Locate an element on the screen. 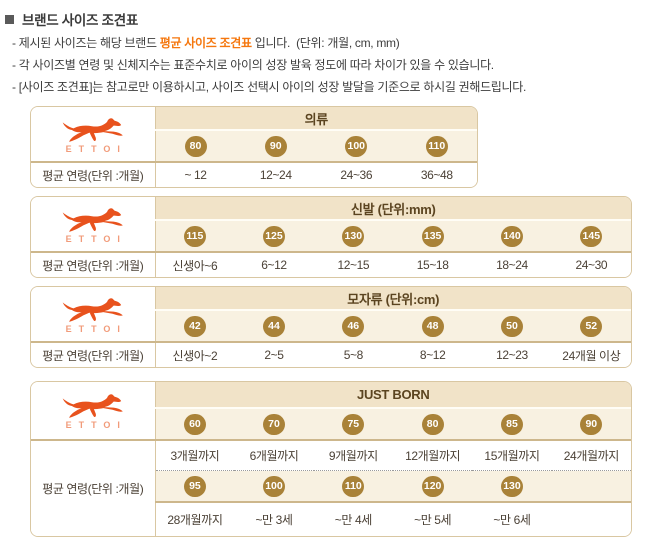 This screenshot has width=670, height=537. table-title-shoes: 신발 (단위:mm) is located at coordinates (393, 209).